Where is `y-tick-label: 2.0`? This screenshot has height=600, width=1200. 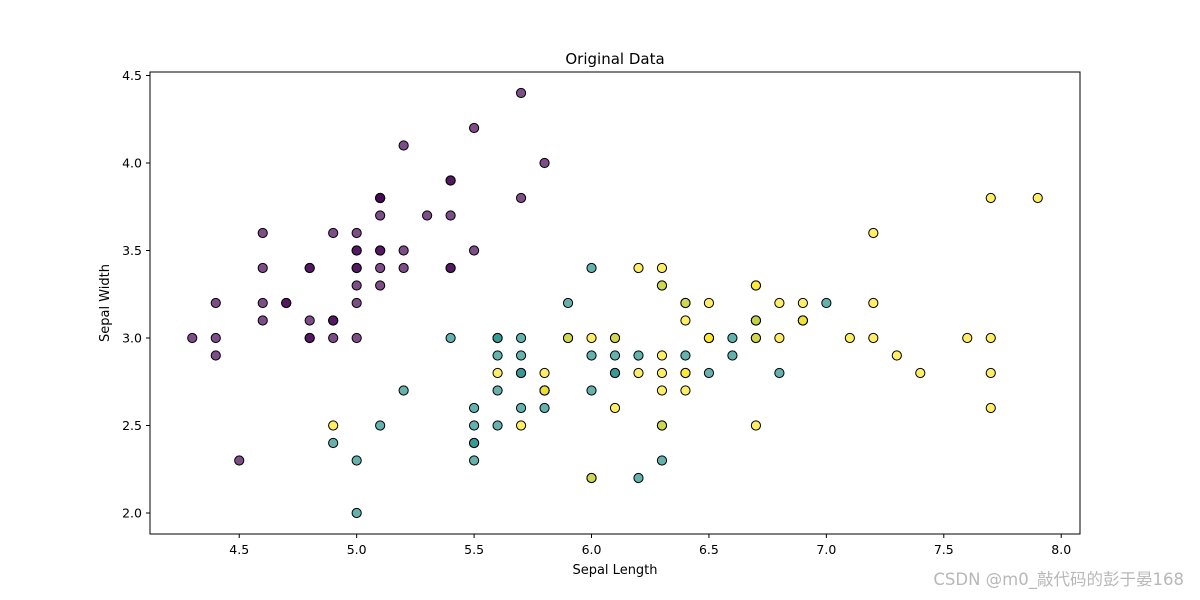 y-tick-label: 2.0 is located at coordinates (132, 513).